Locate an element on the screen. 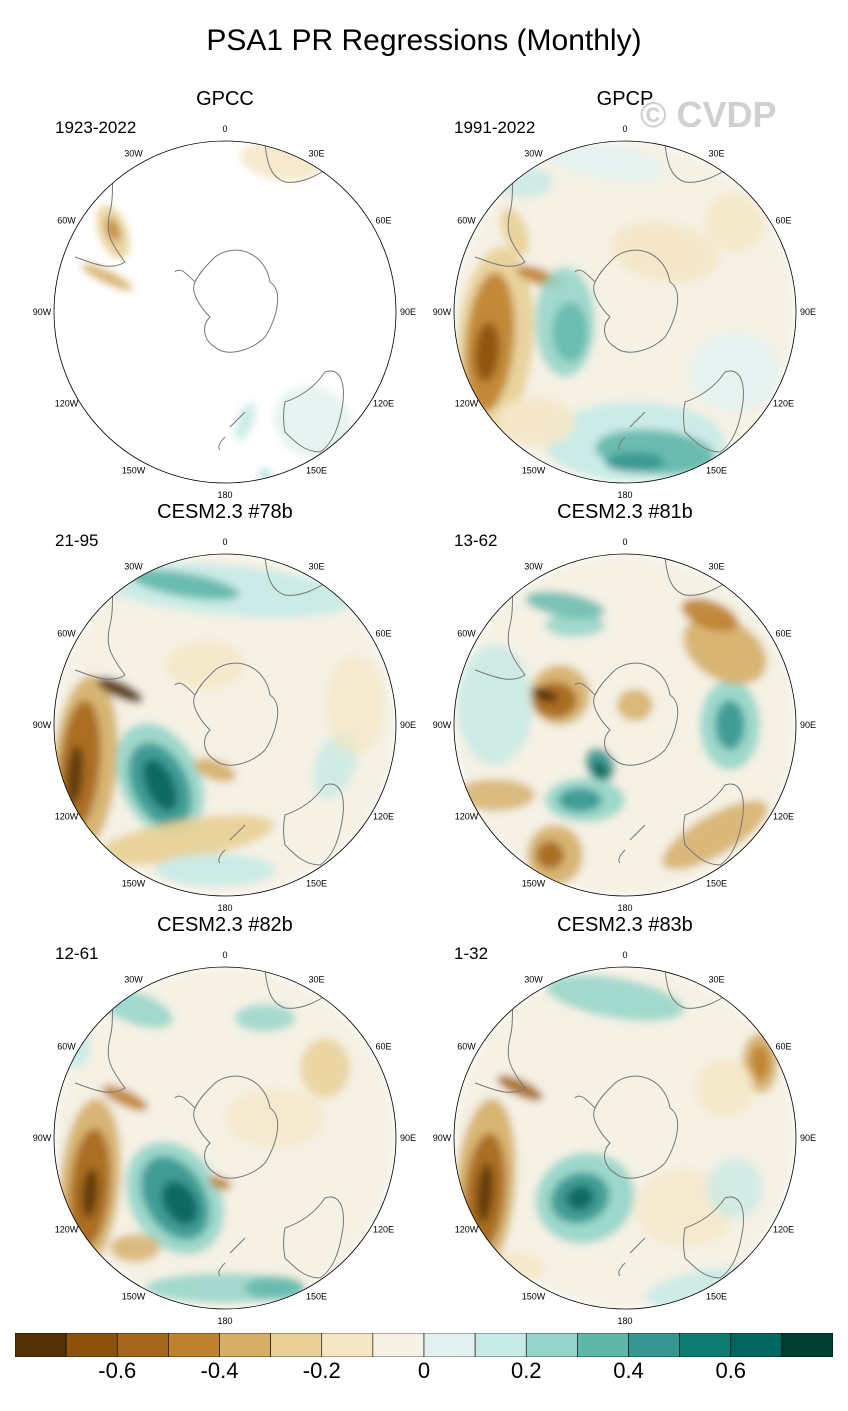 The width and height of the screenshot is (848, 1411). panel-title: CESM2.3 #83b is located at coordinates (625, 925).